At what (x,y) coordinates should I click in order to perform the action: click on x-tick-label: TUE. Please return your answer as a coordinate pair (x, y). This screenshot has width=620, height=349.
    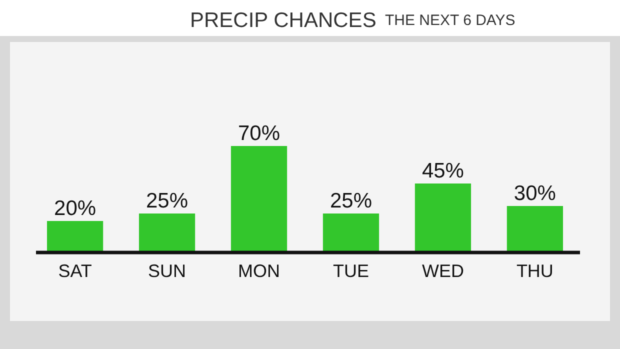
    Looking at the image, I should click on (350, 271).